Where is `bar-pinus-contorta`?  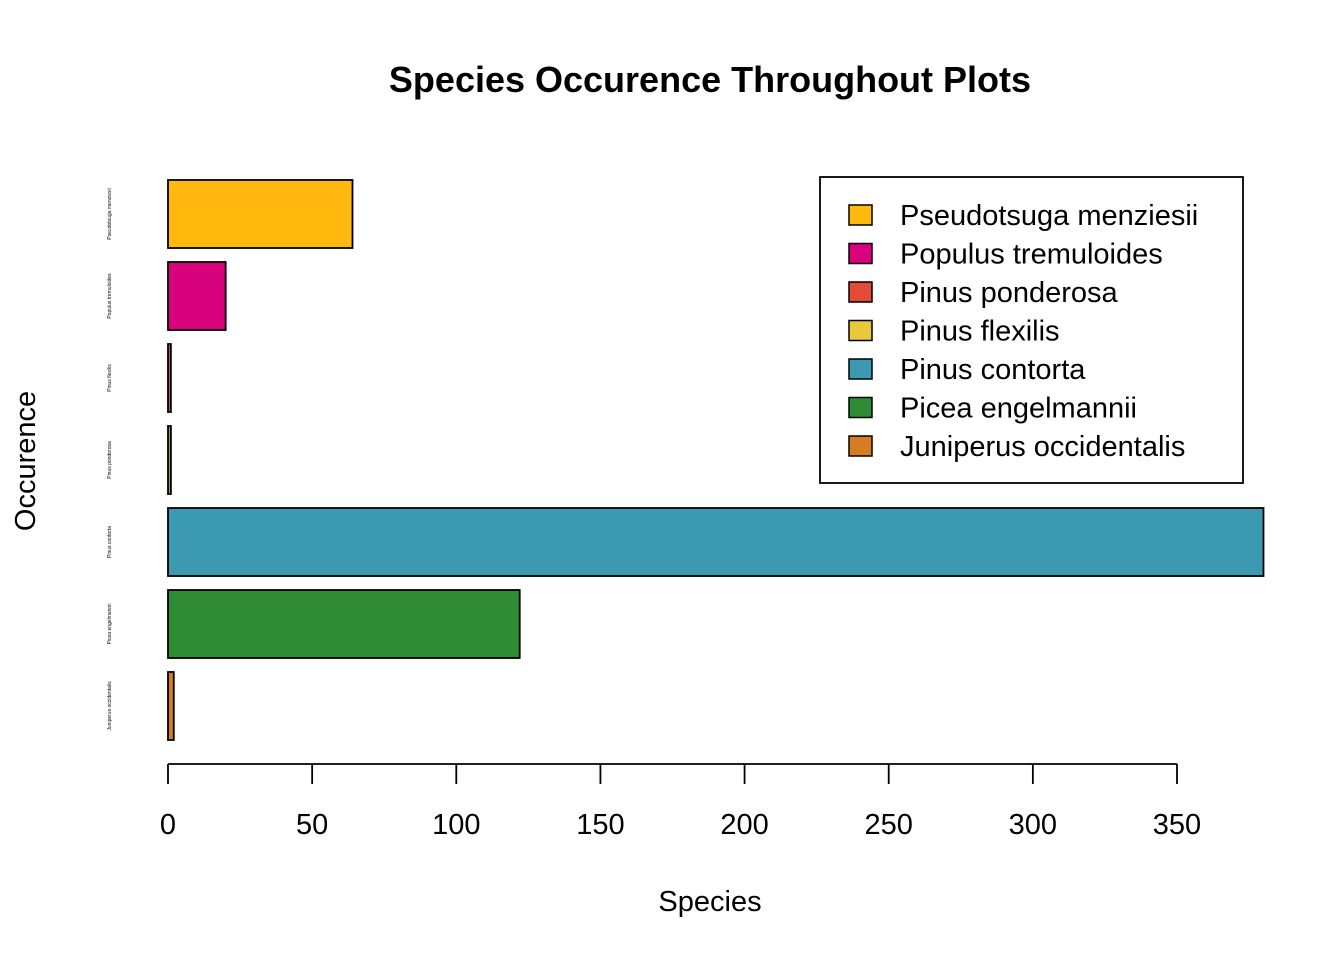 bar-pinus-contorta is located at coordinates (716, 542).